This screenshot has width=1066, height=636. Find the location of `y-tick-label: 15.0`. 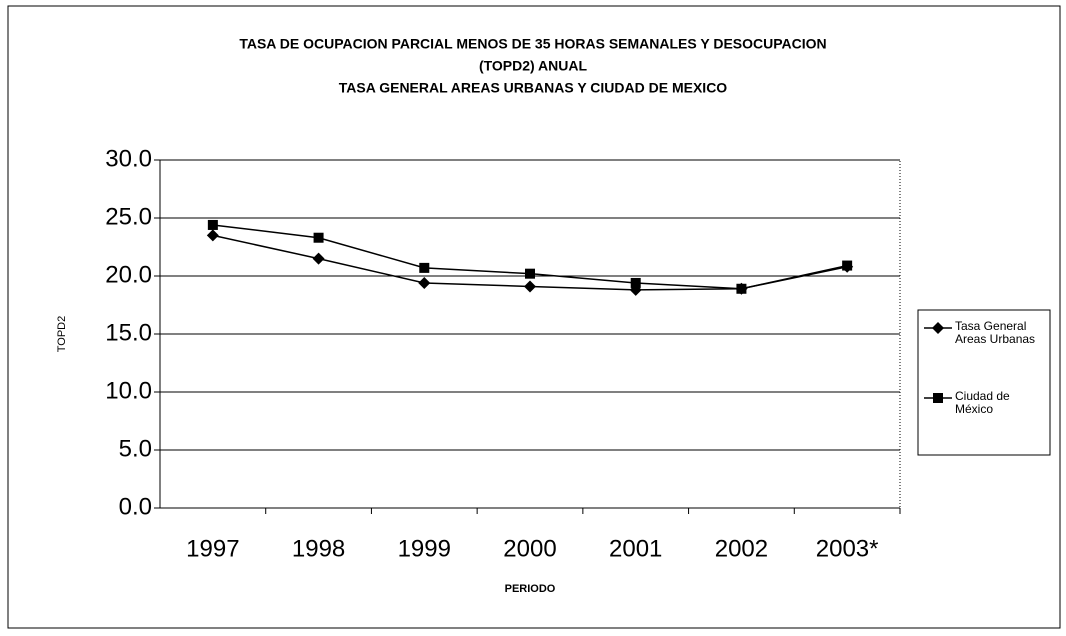

y-tick-label: 15.0 is located at coordinates (128, 332).